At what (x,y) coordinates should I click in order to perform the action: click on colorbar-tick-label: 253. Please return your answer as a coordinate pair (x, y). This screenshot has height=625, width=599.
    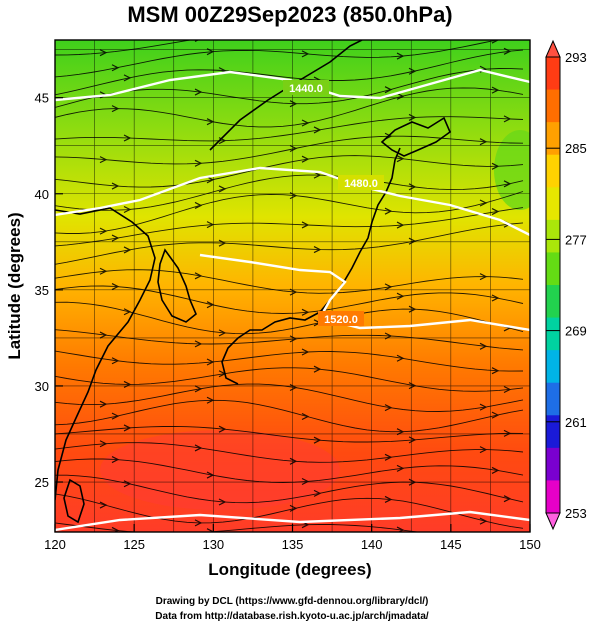
    Looking at the image, I should click on (576, 513).